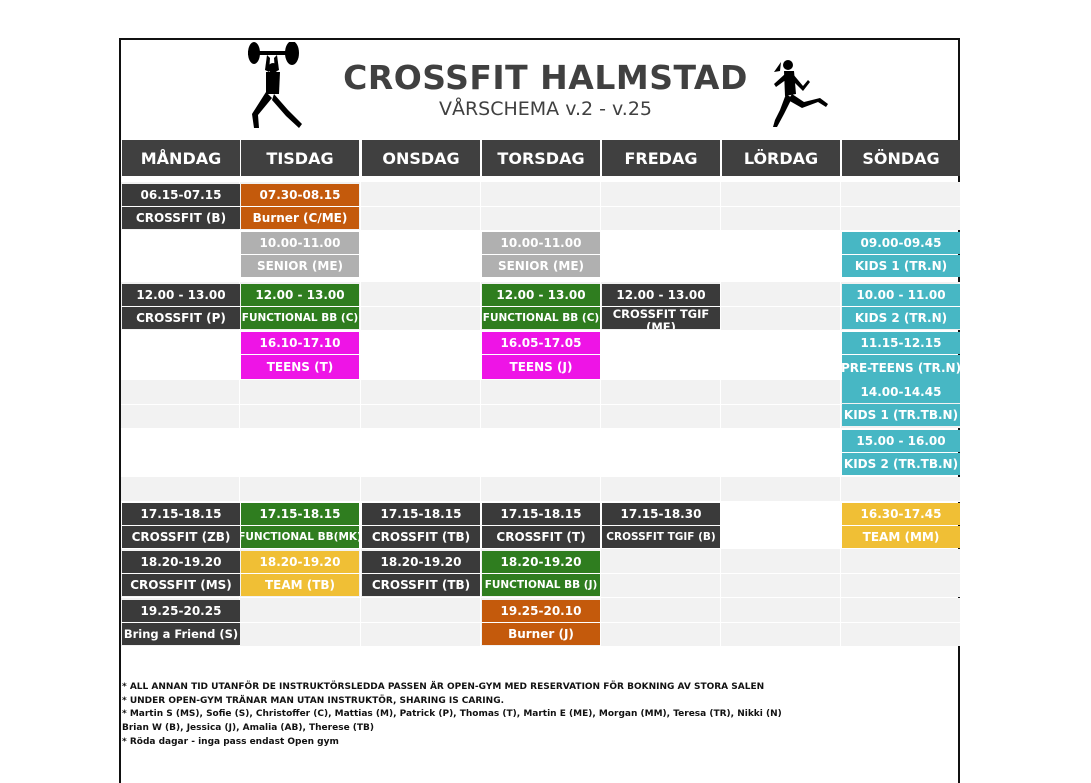  Describe the element at coordinates (901, 243) in the screenshot. I see `class-time: 09.00-09.45` at that location.